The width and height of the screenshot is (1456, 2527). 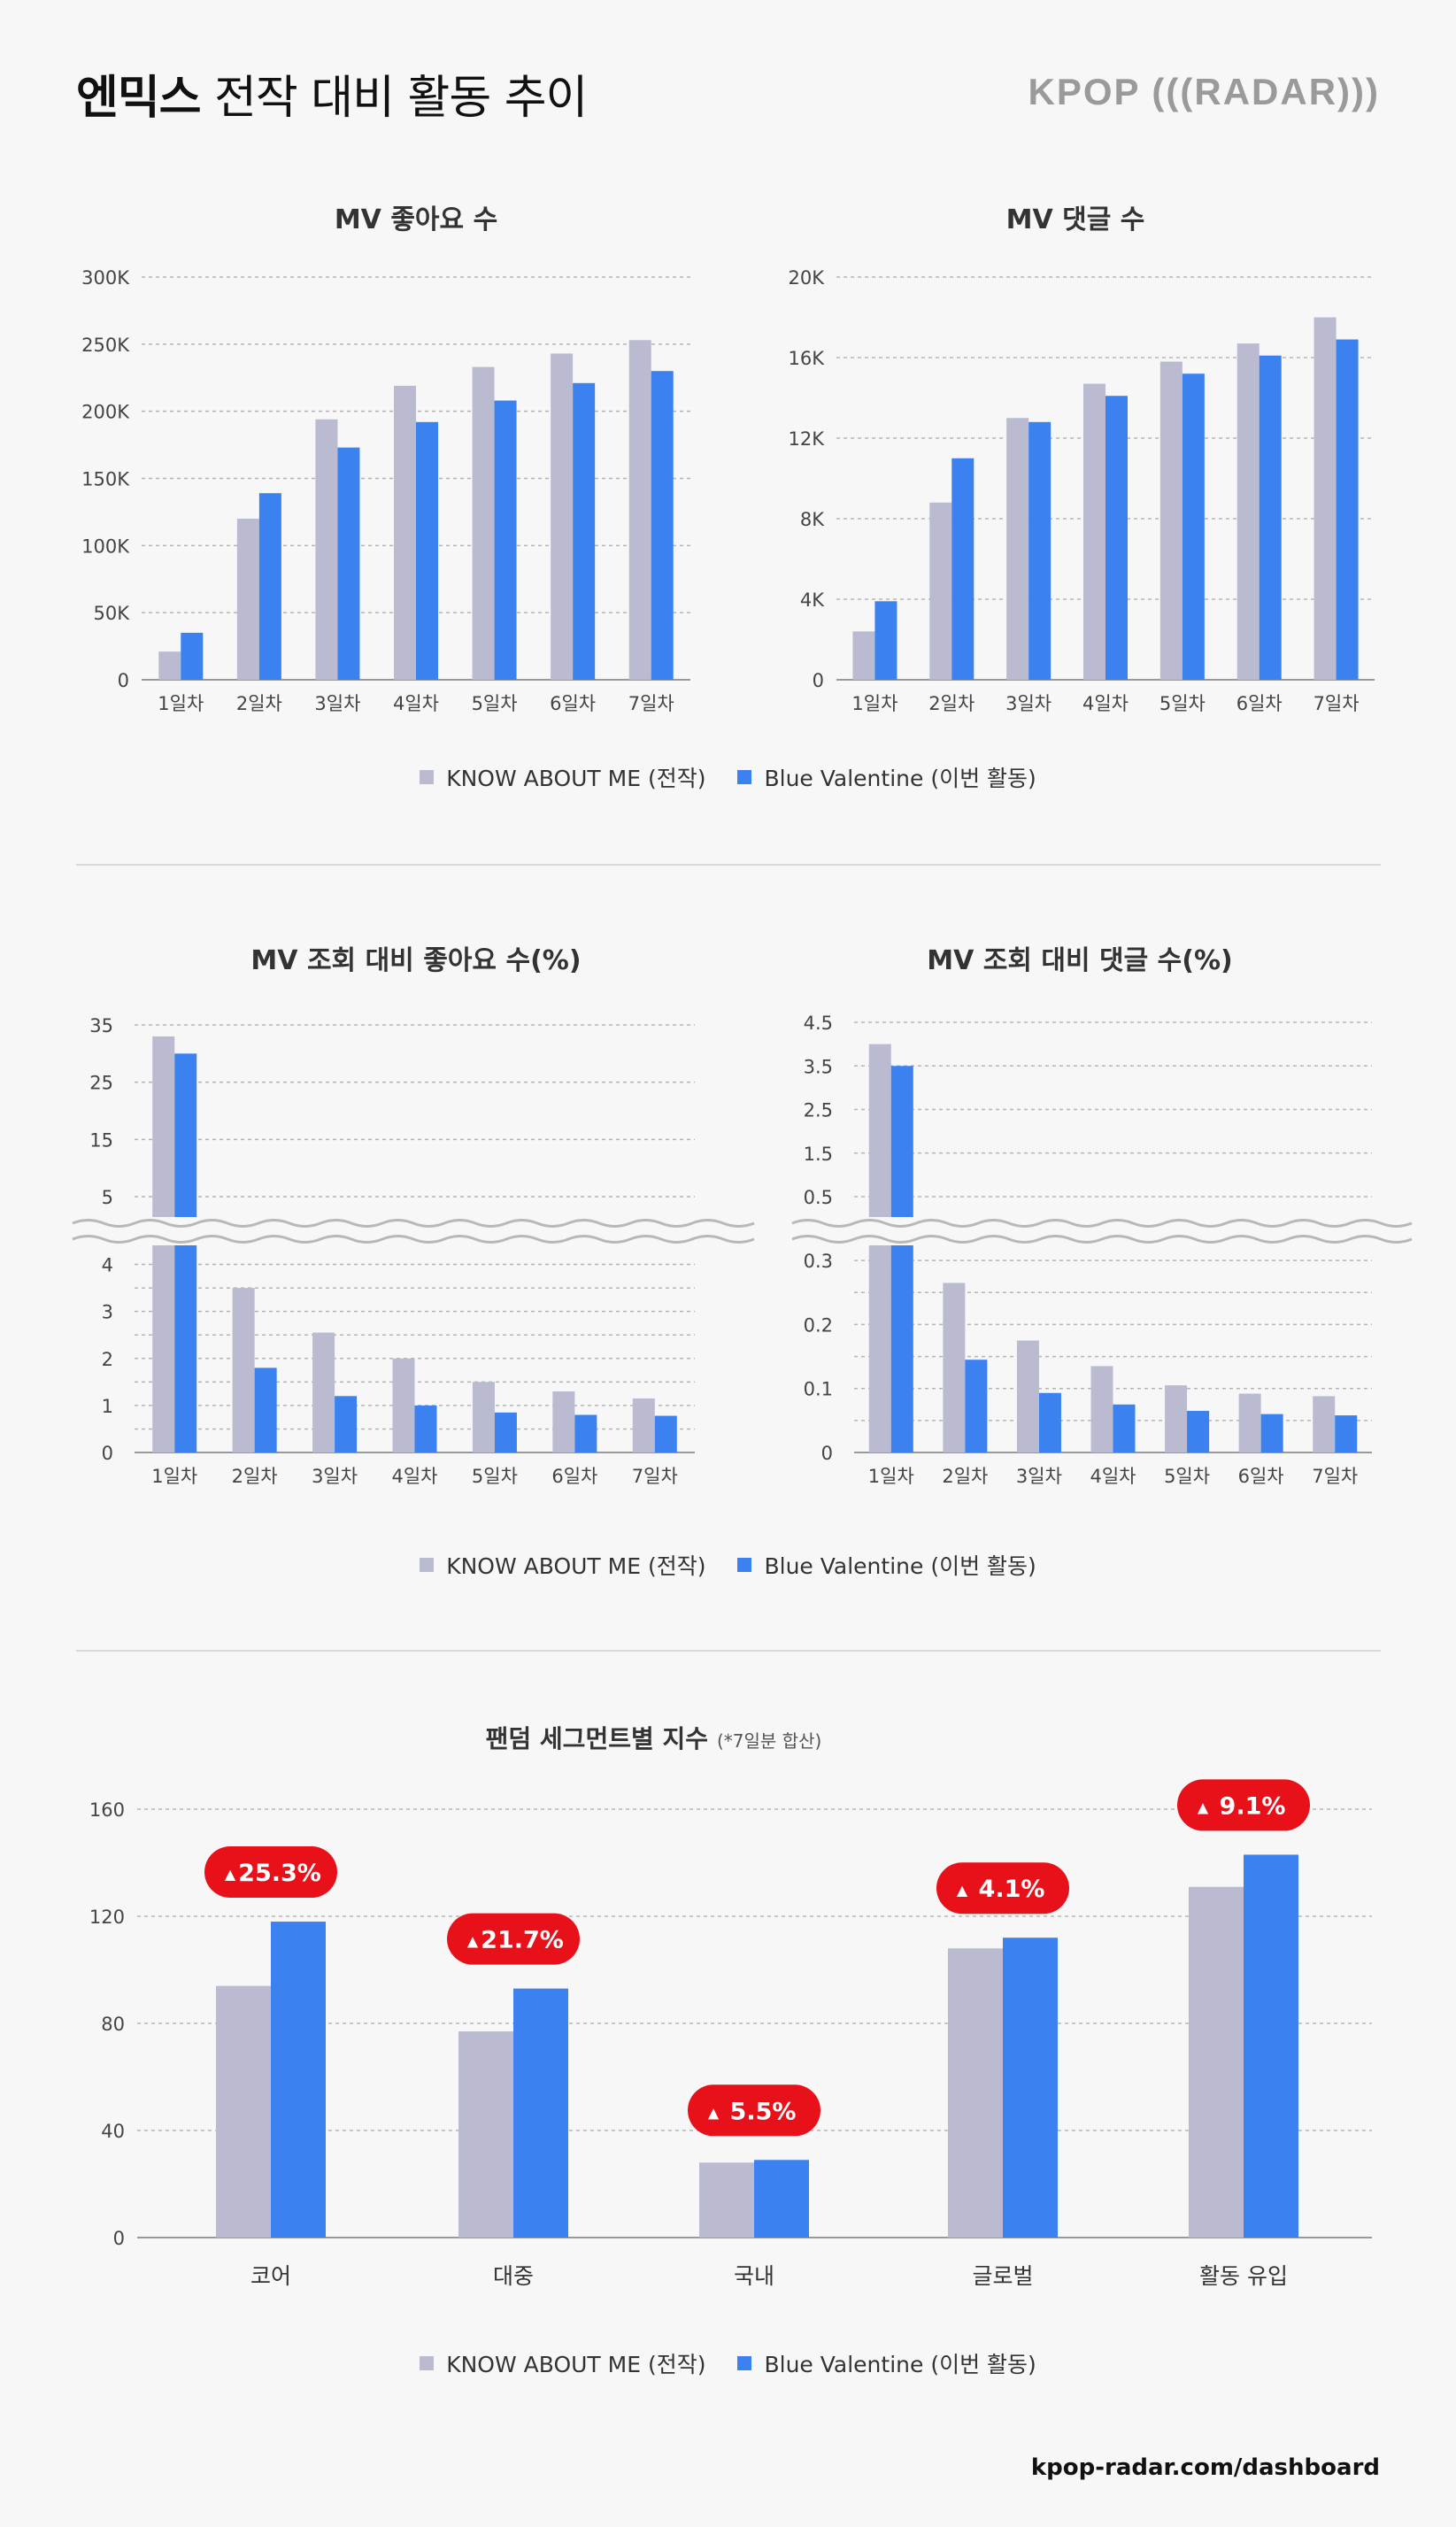 I want to click on badge-value: 21.7%, so click(x=522, y=1940).